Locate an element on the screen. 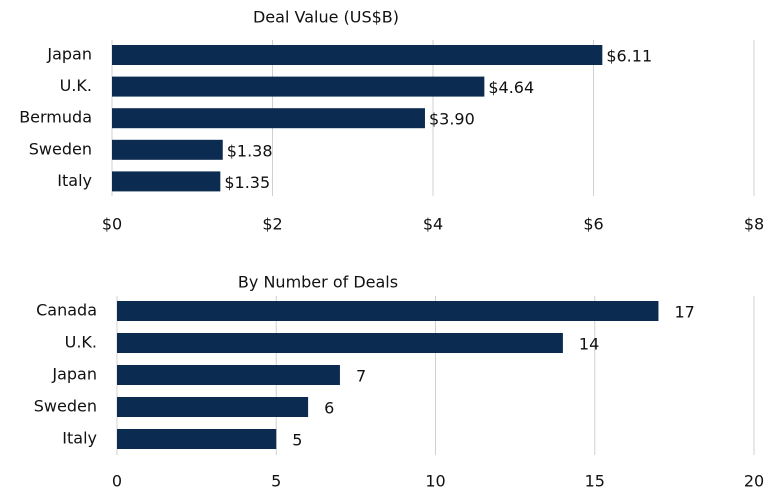 This screenshot has height=496, width=767. data-label: $1.38 is located at coordinates (250, 150).